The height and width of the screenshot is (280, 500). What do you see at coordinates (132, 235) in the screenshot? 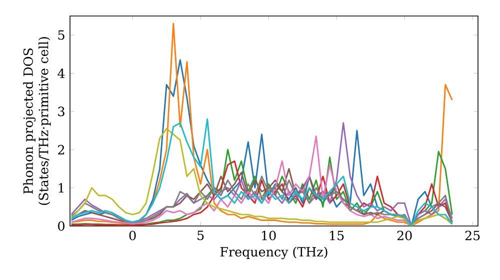
I see `x-tick-label: 0` at bounding box center [132, 235].